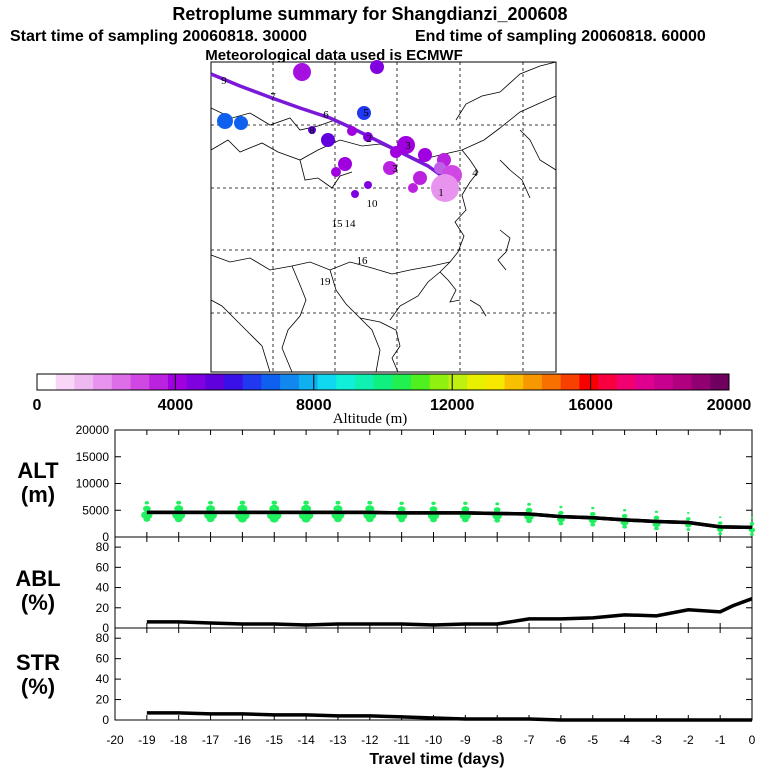  I want to click on x-tick-label: -15, so click(275, 740).